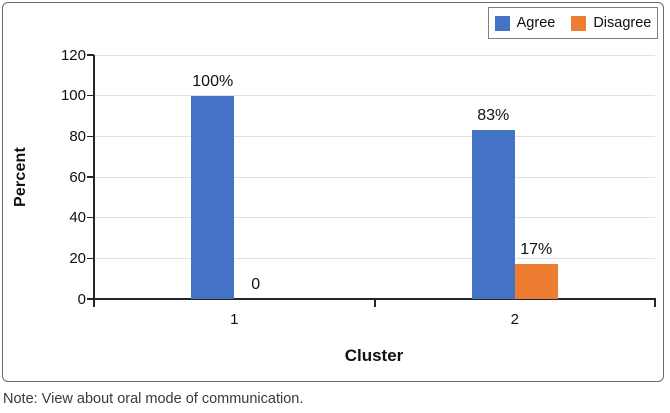 This screenshot has width=670, height=413. Describe the element at coordinates (374, 299) in the screenshot. I see `x-axis-line` at that location.